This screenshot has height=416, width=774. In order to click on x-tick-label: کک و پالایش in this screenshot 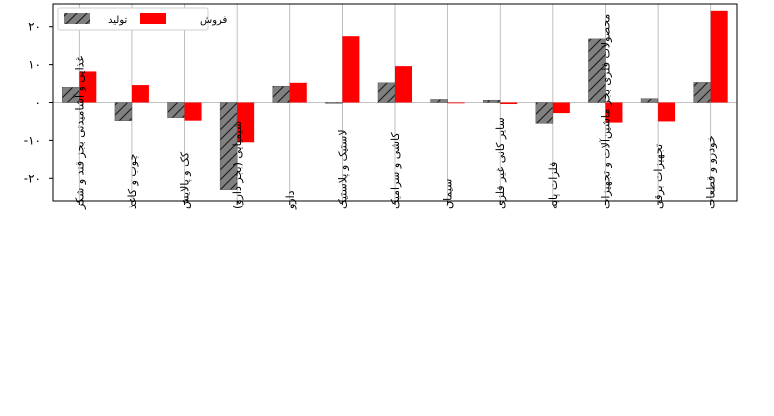, I will do `click(185, 180)`.